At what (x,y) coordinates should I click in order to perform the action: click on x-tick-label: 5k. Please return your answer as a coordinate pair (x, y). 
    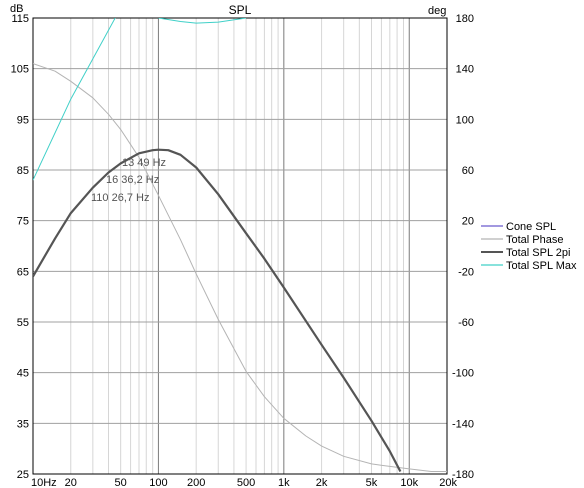
    Looking at the image, I should click on (372, 482).